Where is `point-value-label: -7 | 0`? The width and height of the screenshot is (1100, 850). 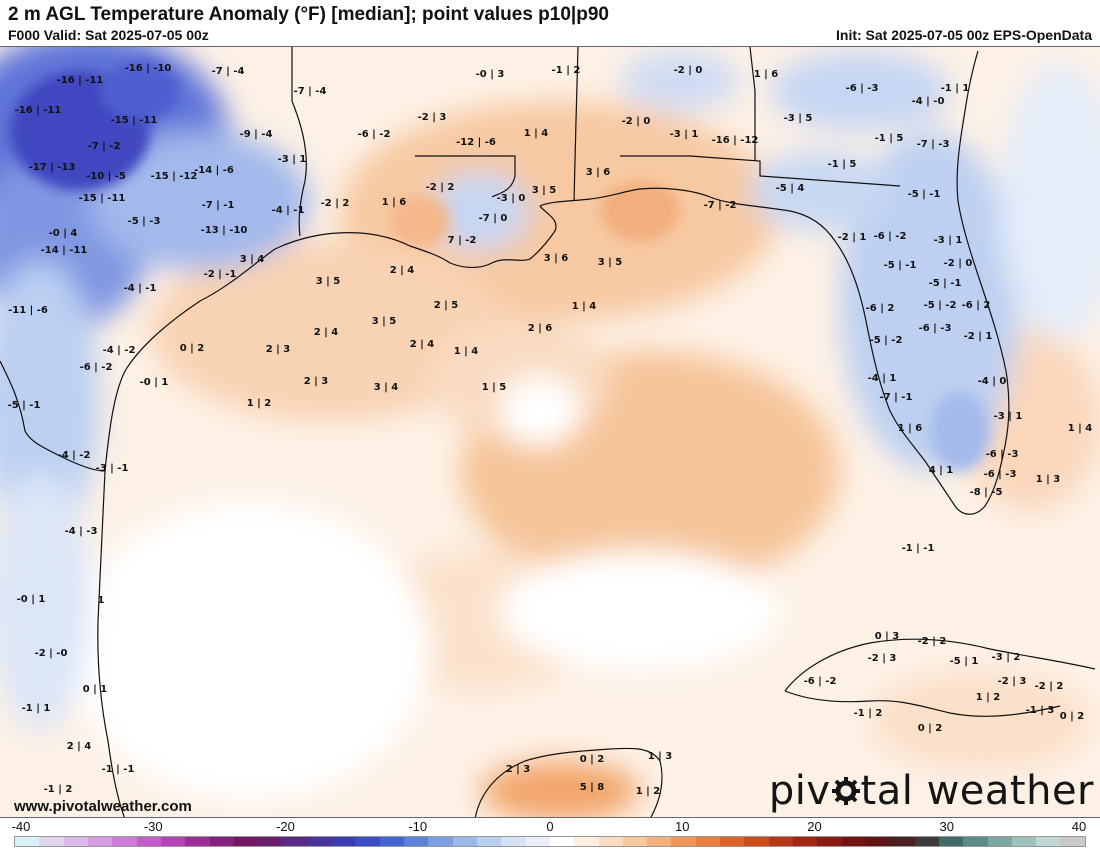
point-value-label: -7 | 0 is located at coordinates (493, 218).